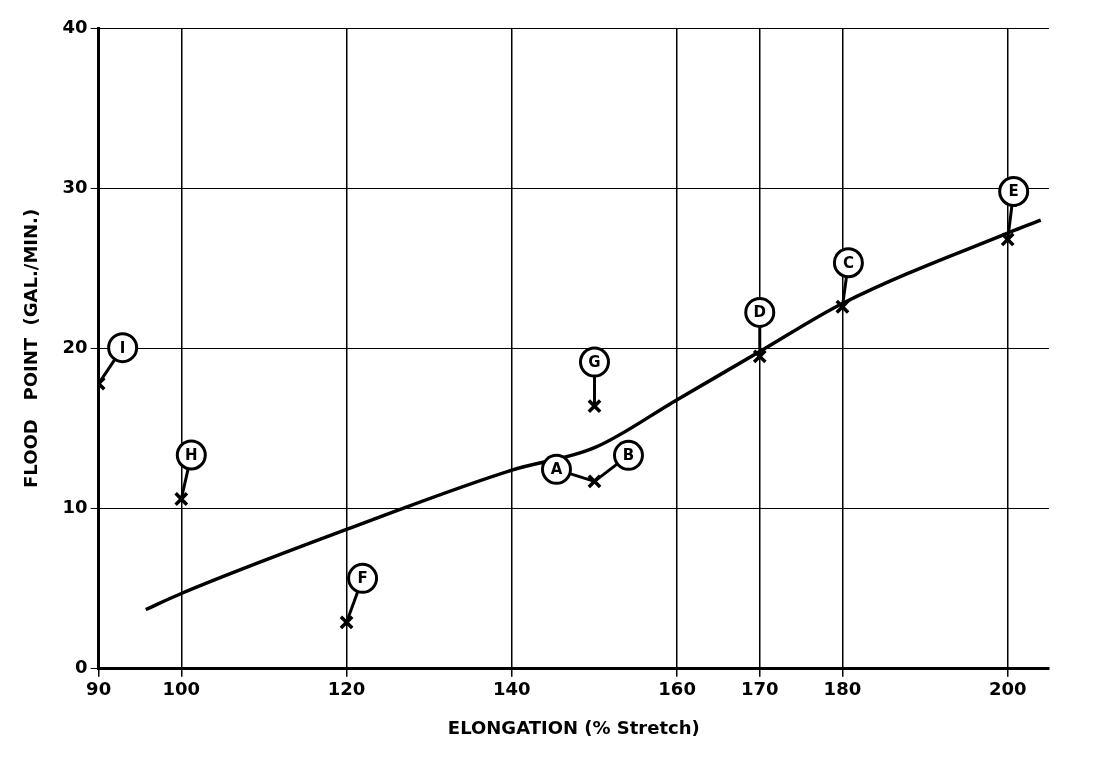 Image resolution: width=1097 pixels, height=762 pixels. Describe the element at coordinates (99, 689) in the screenshot. I see `x-tick-label: 90` at that location.